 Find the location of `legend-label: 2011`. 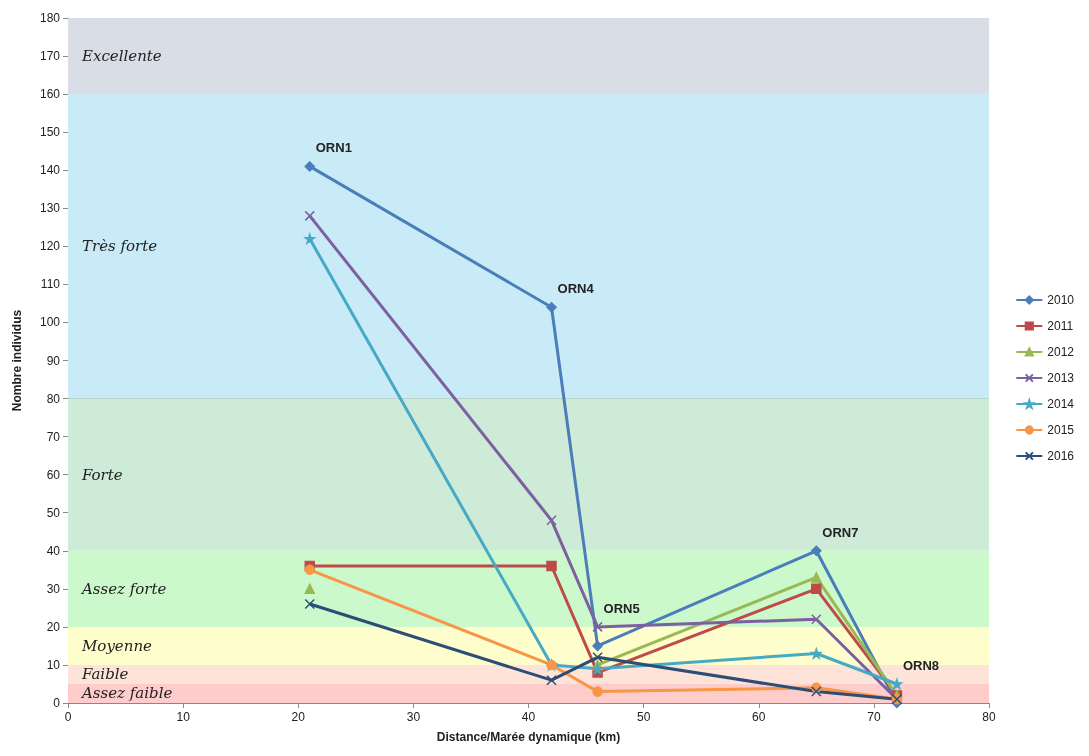

legend-label: 2011 is located at coordinates (1060, 326).